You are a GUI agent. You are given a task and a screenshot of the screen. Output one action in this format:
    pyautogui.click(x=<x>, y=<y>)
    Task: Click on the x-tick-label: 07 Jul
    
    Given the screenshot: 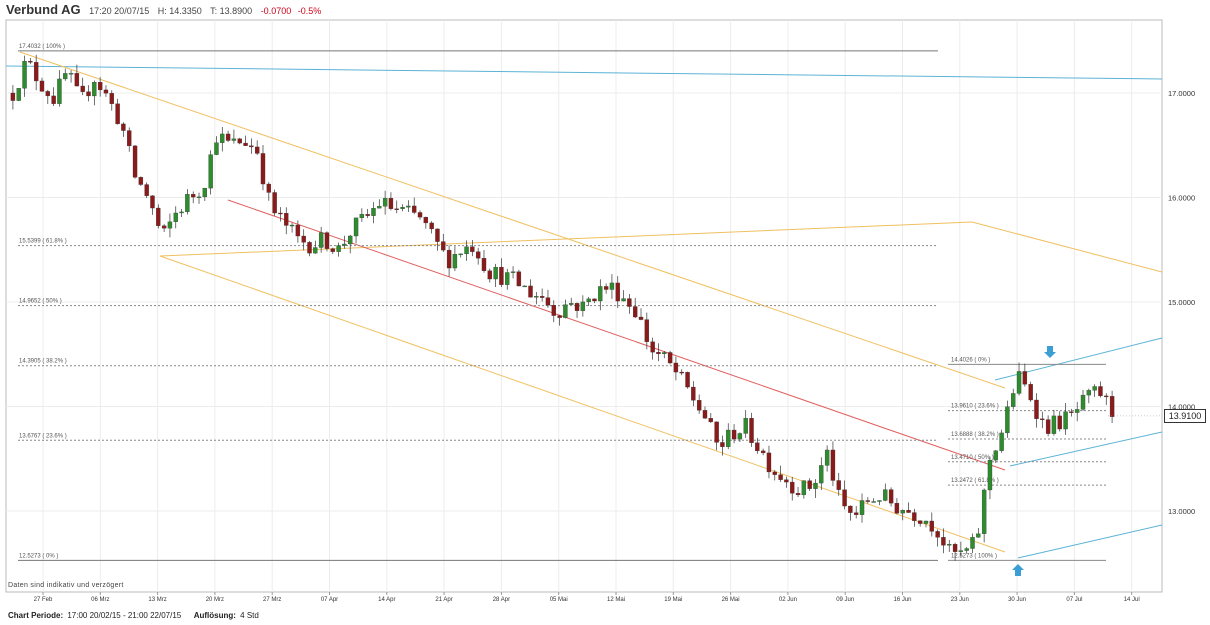 What is the action you would take?
    pyautogui.click(x=1074, y=600)
    